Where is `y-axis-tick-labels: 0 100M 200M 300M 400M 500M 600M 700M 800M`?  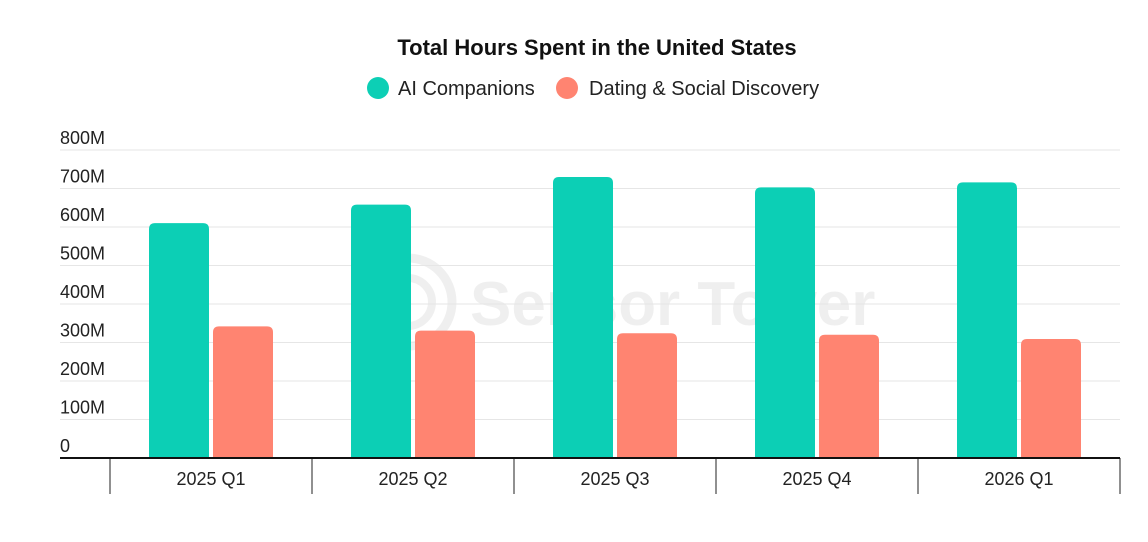 y-axis-tick-labels: 0 100M 200M 300M 400M 500M 600M 700M 800M is located at coordinates (82, 292).